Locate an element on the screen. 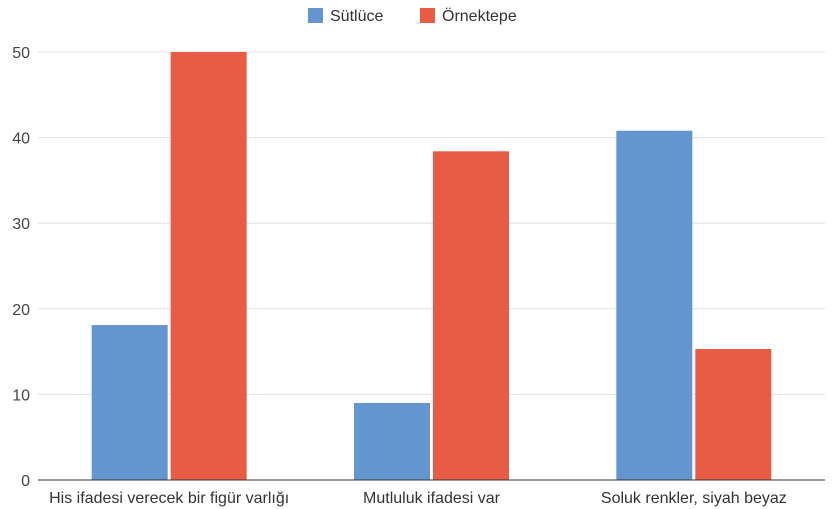  y-tick-label: 30 is located at coordinates (21, 224).